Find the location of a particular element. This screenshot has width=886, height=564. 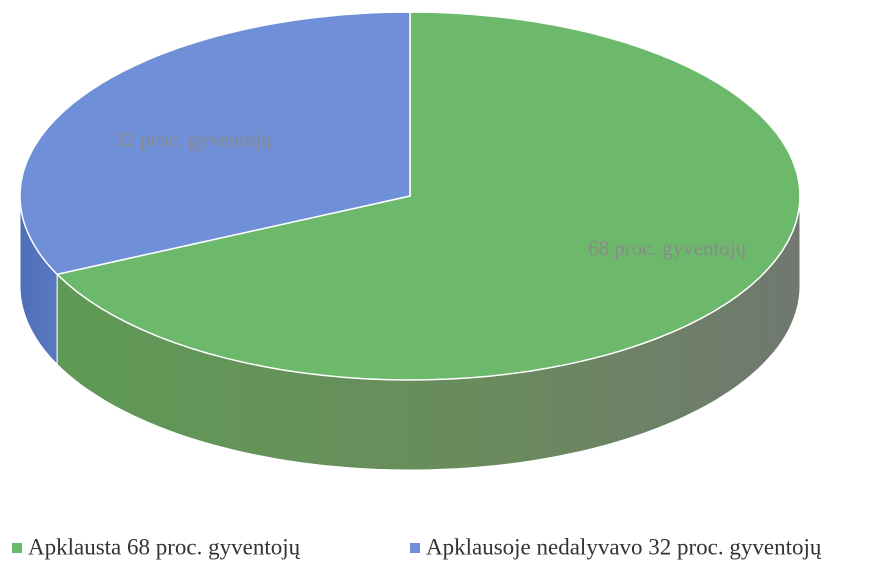

data-label: 68 proc. gyventojų is located at coordinates (667, 248).